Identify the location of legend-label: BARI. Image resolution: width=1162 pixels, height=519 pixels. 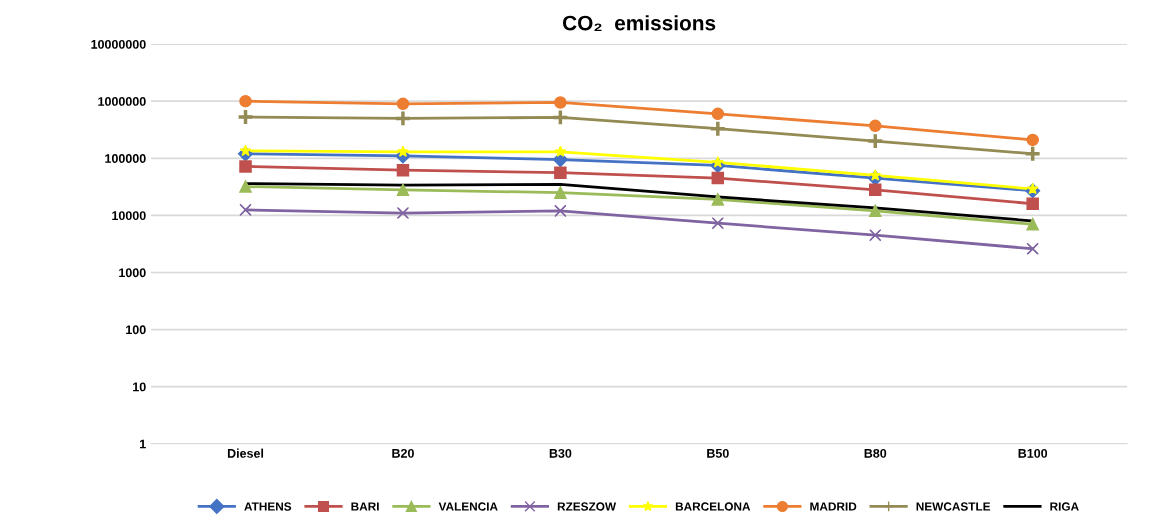
(365, 506).